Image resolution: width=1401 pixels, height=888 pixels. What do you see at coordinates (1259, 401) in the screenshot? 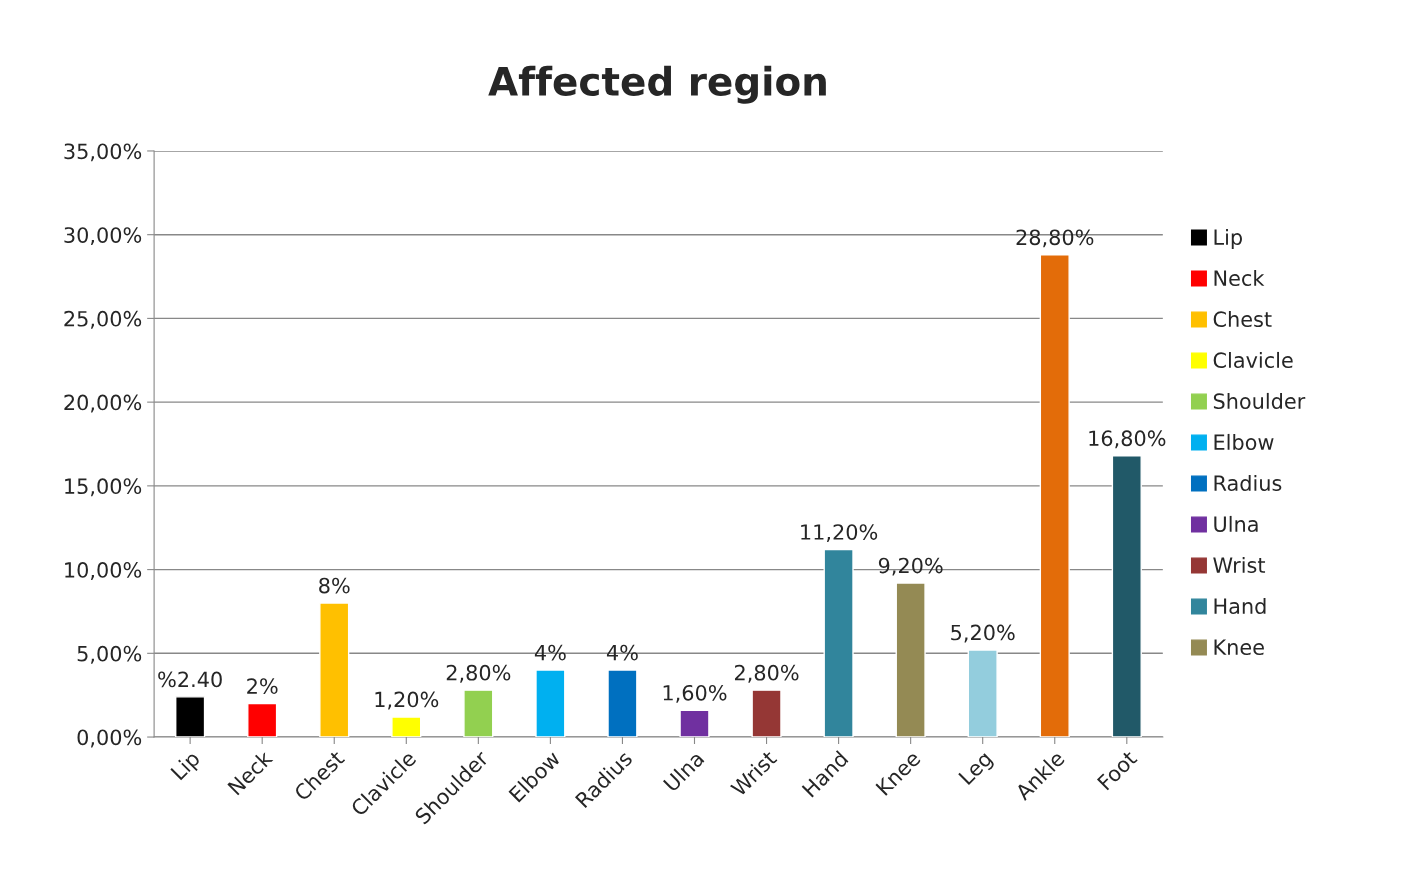
I see `legend-label: Shoulder` at bounding box center [1259, 401].